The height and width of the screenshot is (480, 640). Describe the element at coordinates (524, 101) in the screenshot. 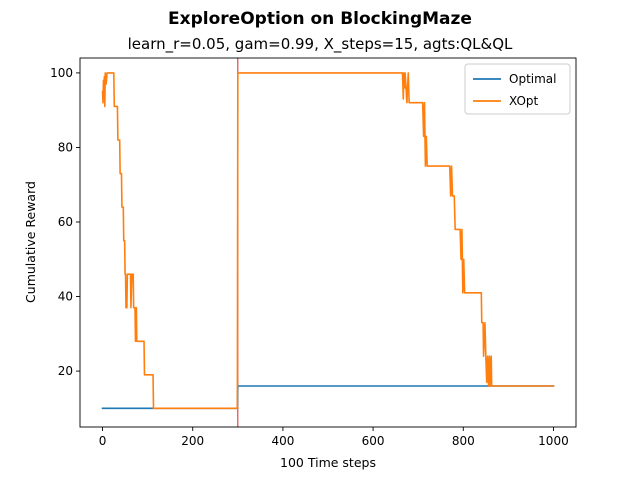

I see `legend-label-xopt: XOpt` at that location.